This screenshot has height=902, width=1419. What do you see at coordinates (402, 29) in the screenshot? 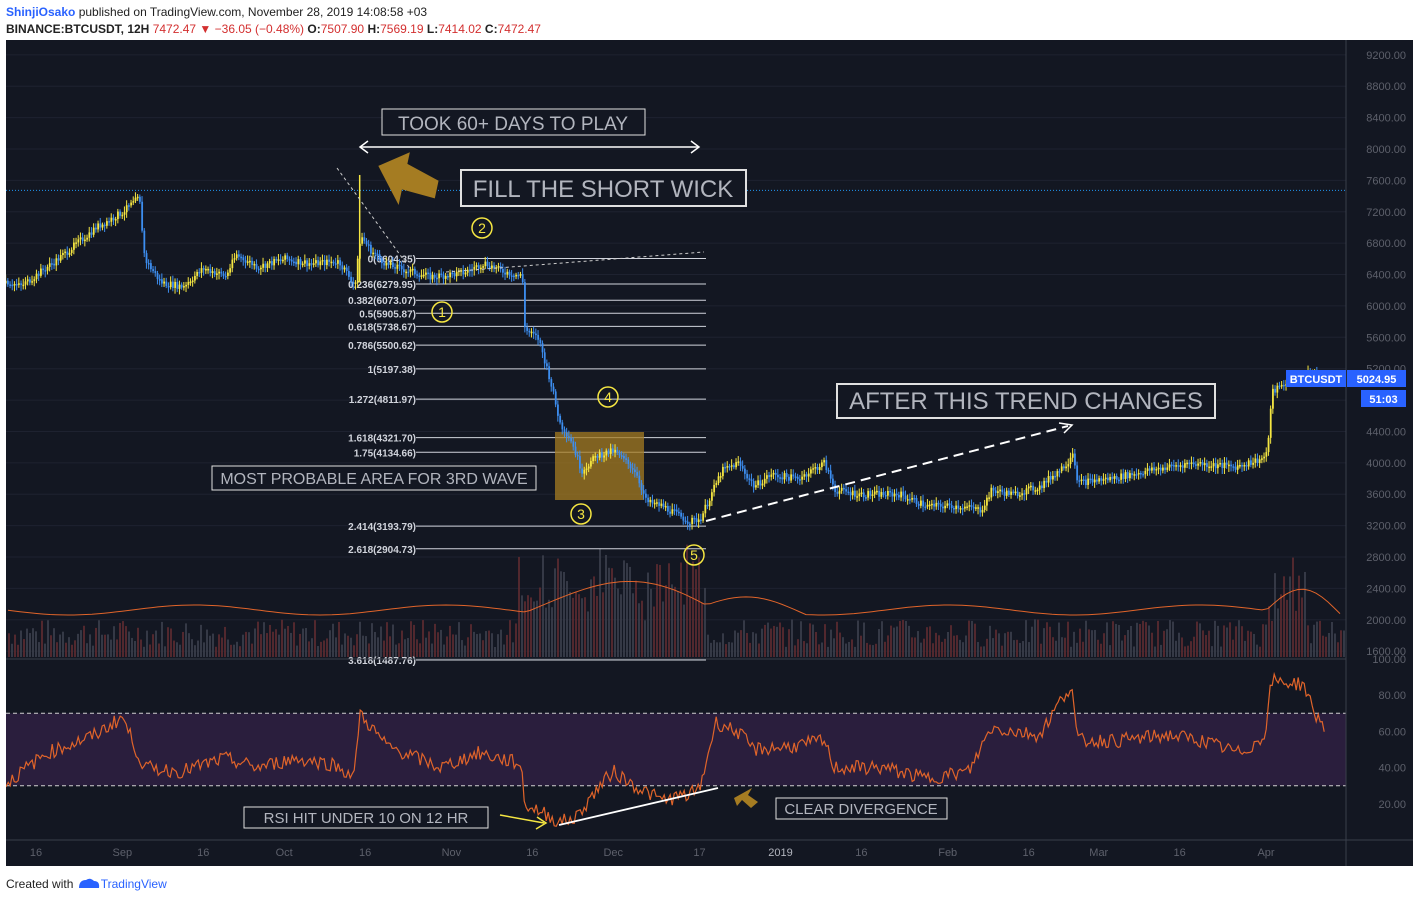
I see `high-value: 7569.19` at bounding box center [402, 29].